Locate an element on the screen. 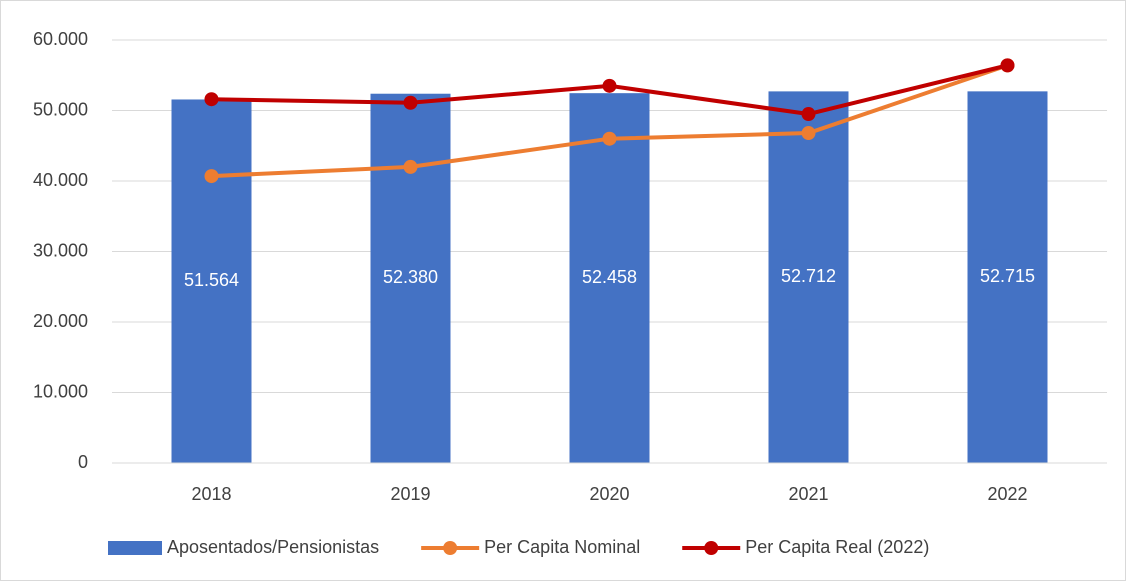 The height and width of the screenshot is (581, 1126). data-label: 52.712 is located at coordinates (808, 276).